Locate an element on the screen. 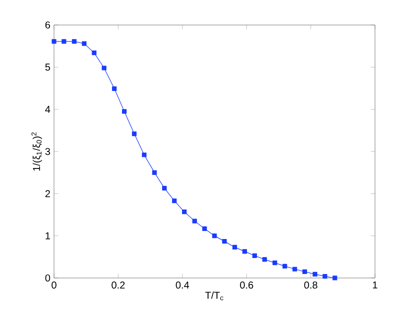 The width and height of the screenshot is (415, 321). x-axis-title: T/T$_{c}$ is located at coordinates (214, 295).